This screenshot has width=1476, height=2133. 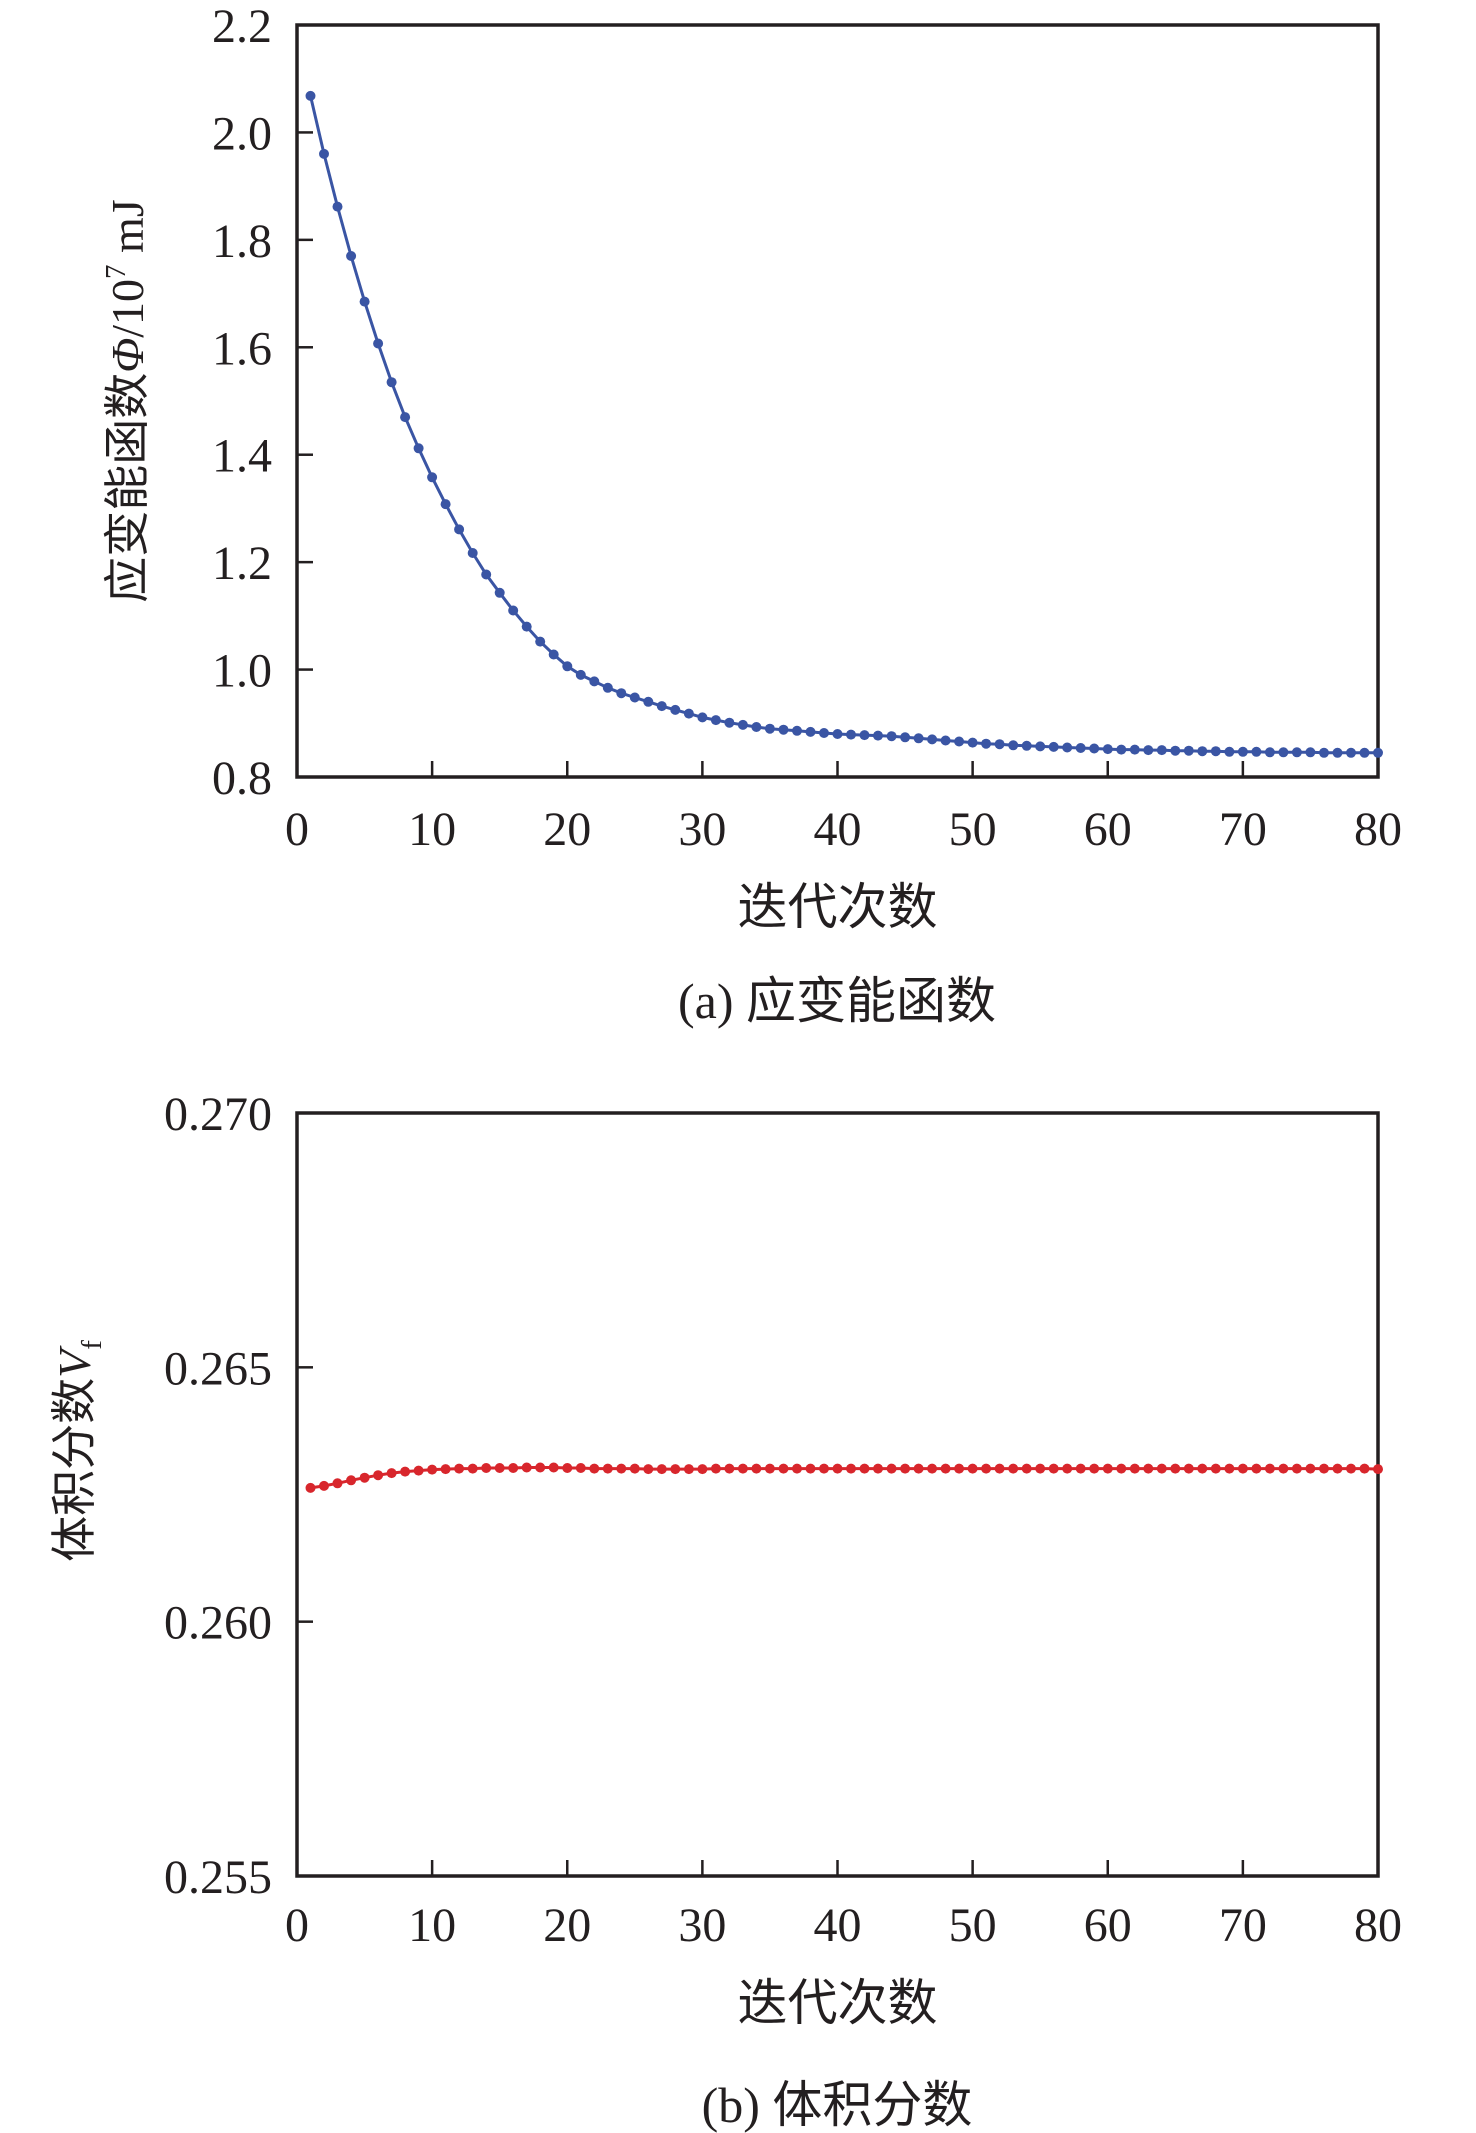 I want to click on y-axis-title: 应变能函数Φ/107 mJ, so click(x=126, y=401).